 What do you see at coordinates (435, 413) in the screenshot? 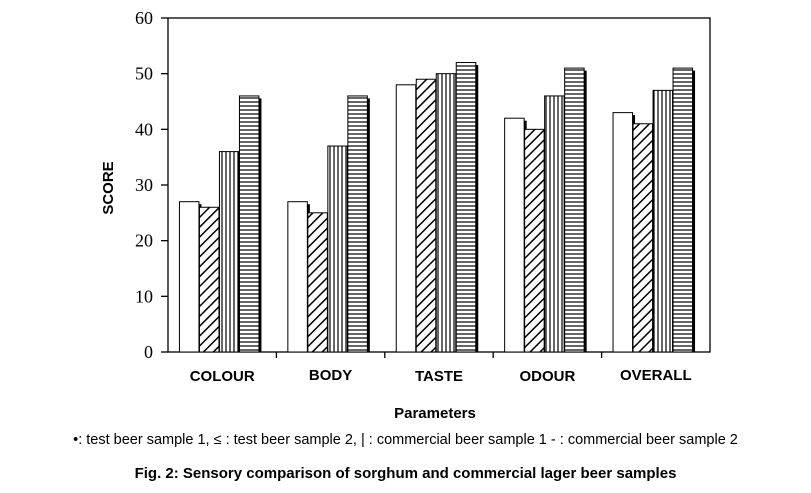
I see `x-axis-title: Parameters` at bounding box center [435, 413].